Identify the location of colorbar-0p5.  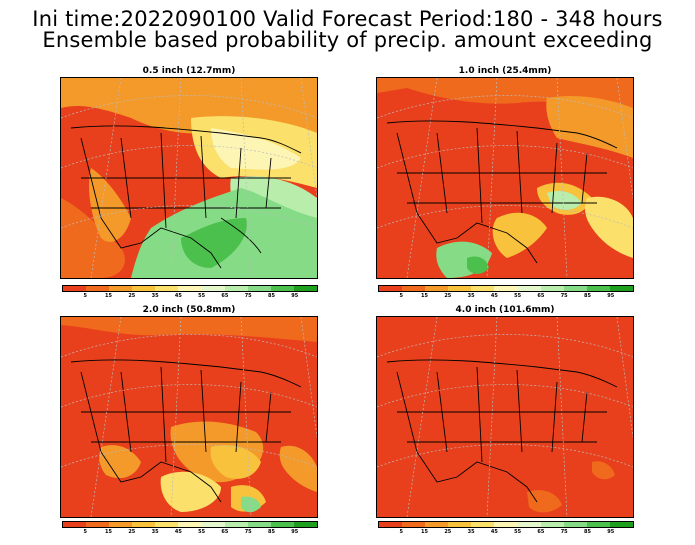
(190, 288).